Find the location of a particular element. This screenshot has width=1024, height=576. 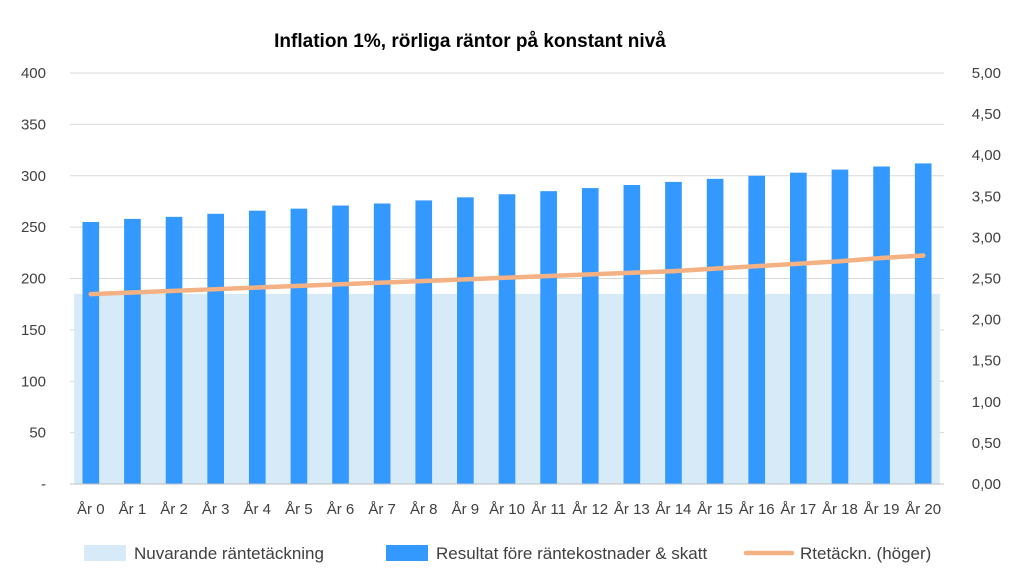

line-series is located at coordinates (507, 275).